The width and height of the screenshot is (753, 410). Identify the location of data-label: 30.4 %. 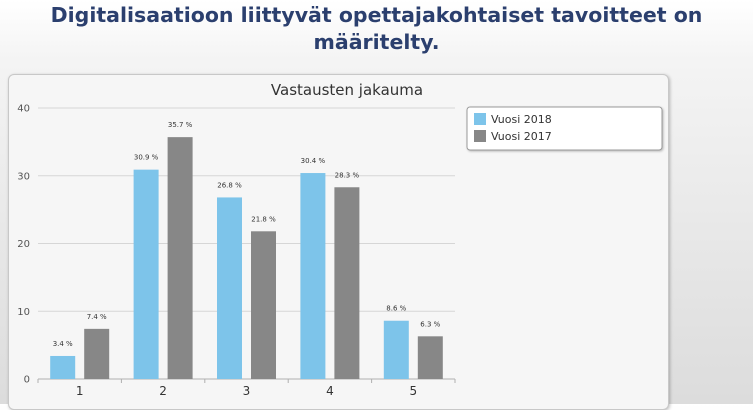
(313, 161).